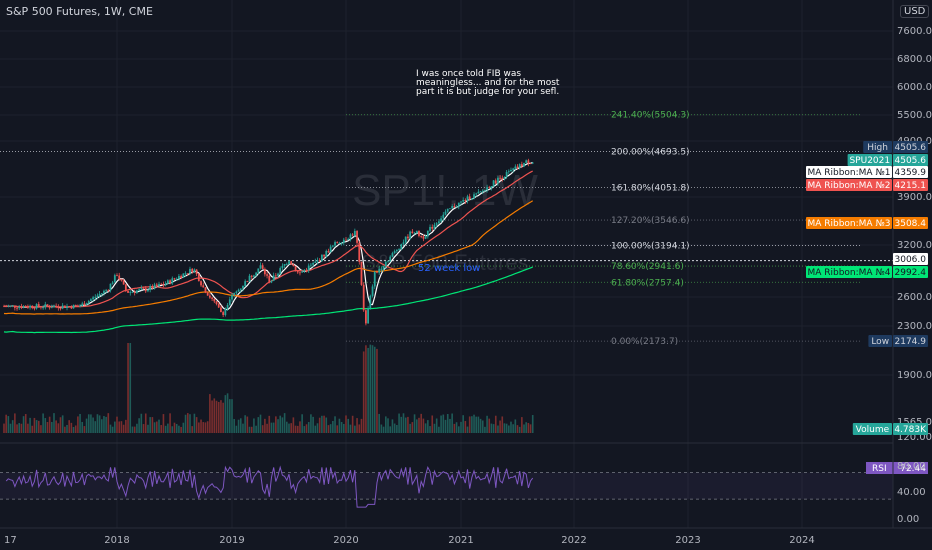 The width and height of the screenshot is (932, 550). Describe the element at coordinates (464, 485) in the screenshot. I see `rsi-pane: RSI 72.44` at that location.